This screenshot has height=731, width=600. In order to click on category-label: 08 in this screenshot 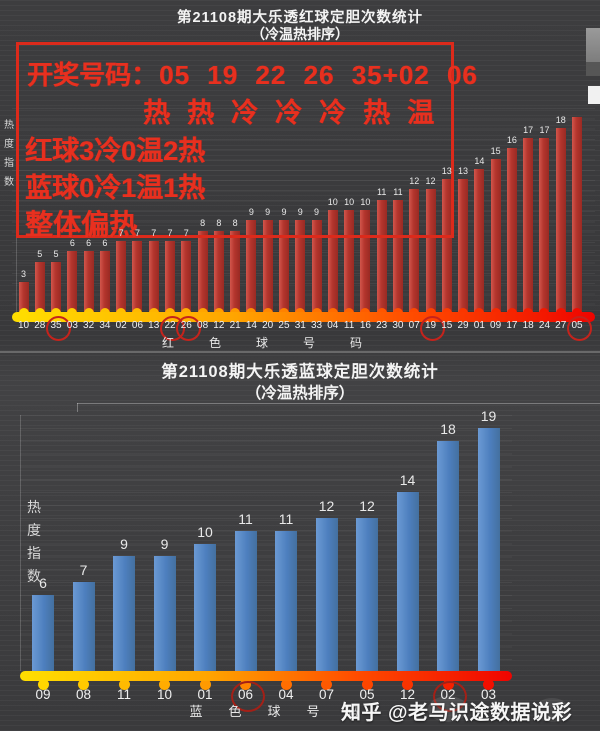, I will do `click(203, 325)`.